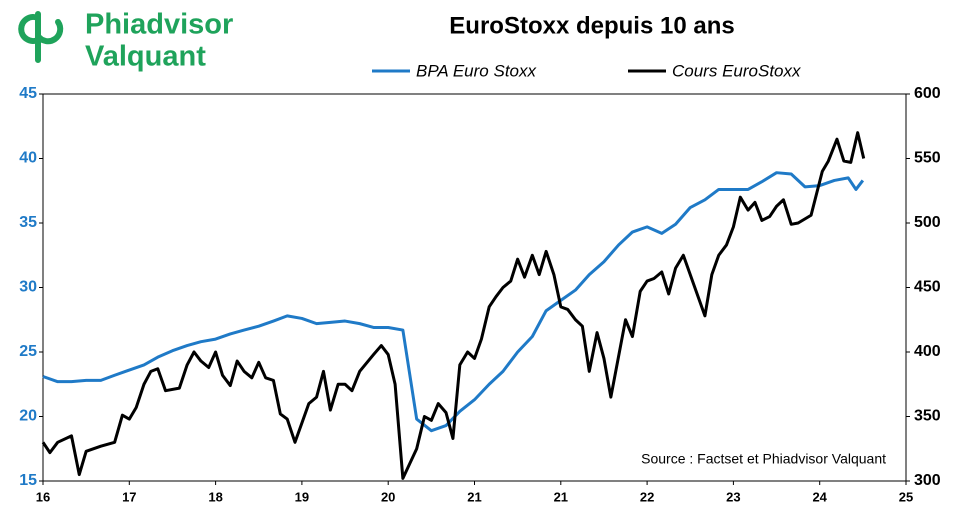 This screenshot has width=961, height=512. Describe the element at coordinates (43, 496) in the screenshot. I see `x-tick-label: 16` at that location.